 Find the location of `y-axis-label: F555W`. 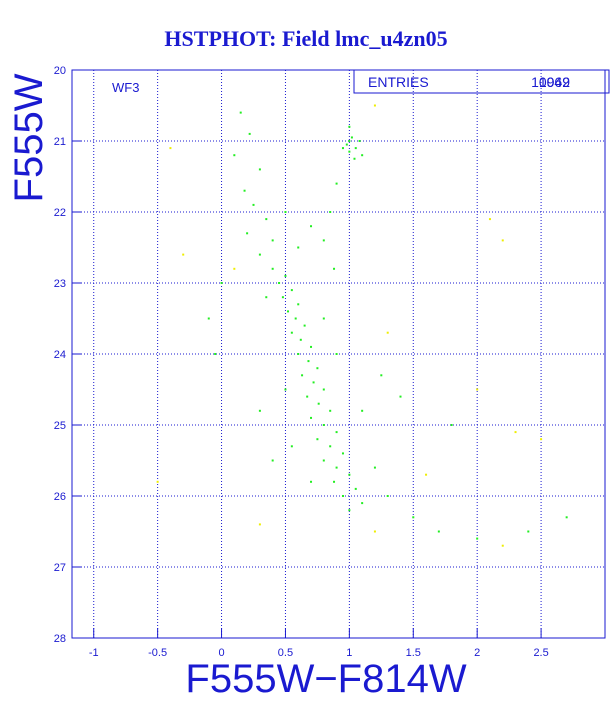

y-axis-label: F555W is located at coordinates (29, 137).